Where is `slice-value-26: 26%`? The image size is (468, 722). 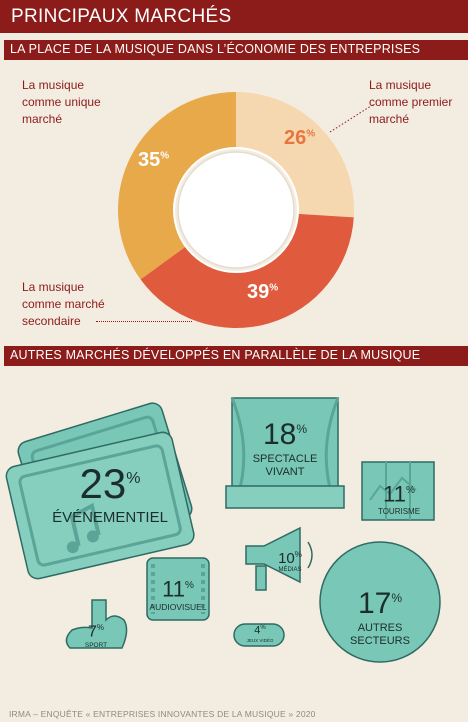 slice-value-26: 26% is located at coordinates (300, 138).